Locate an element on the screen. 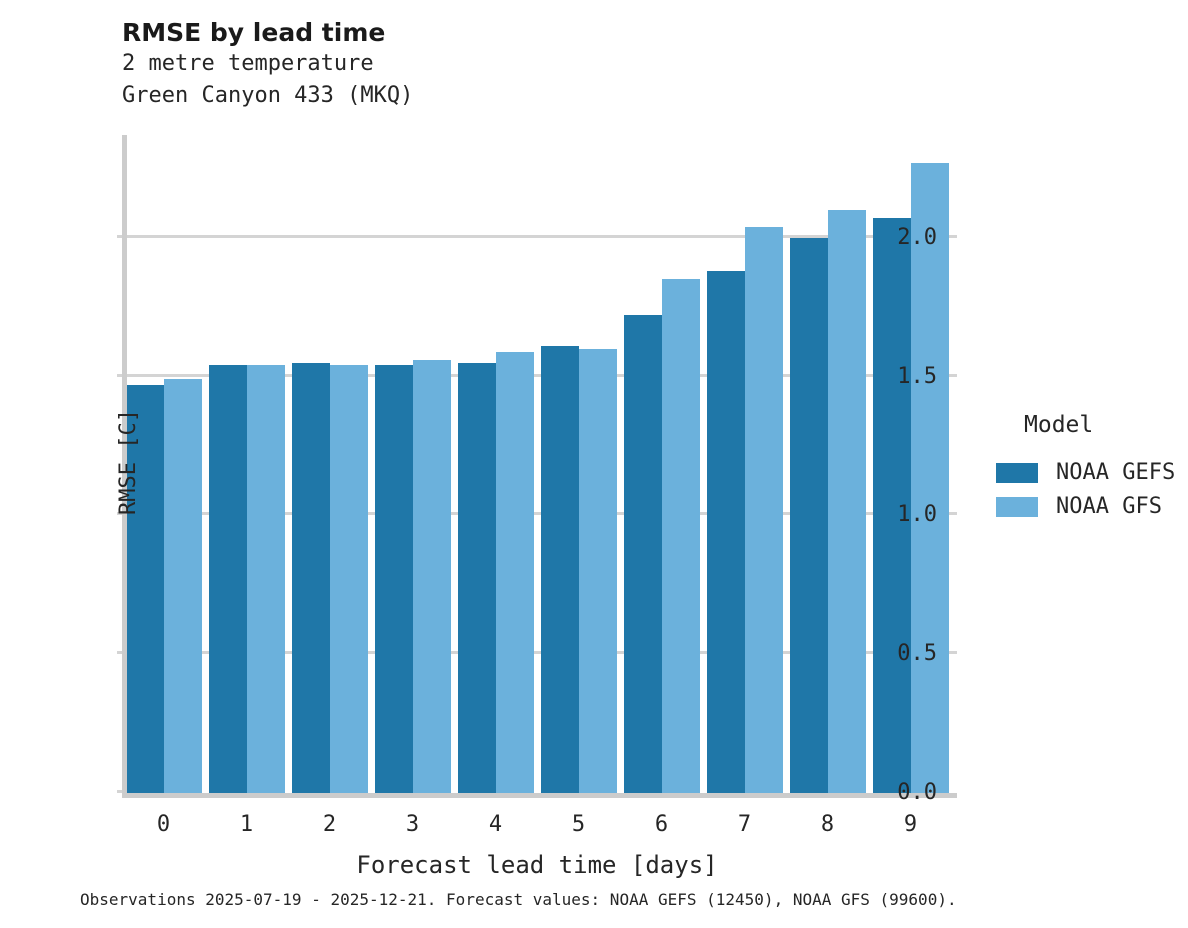 Image resolution: width=1188 pixels, height=928 pixels. x-axis-line is located at coordinates (539, 795).